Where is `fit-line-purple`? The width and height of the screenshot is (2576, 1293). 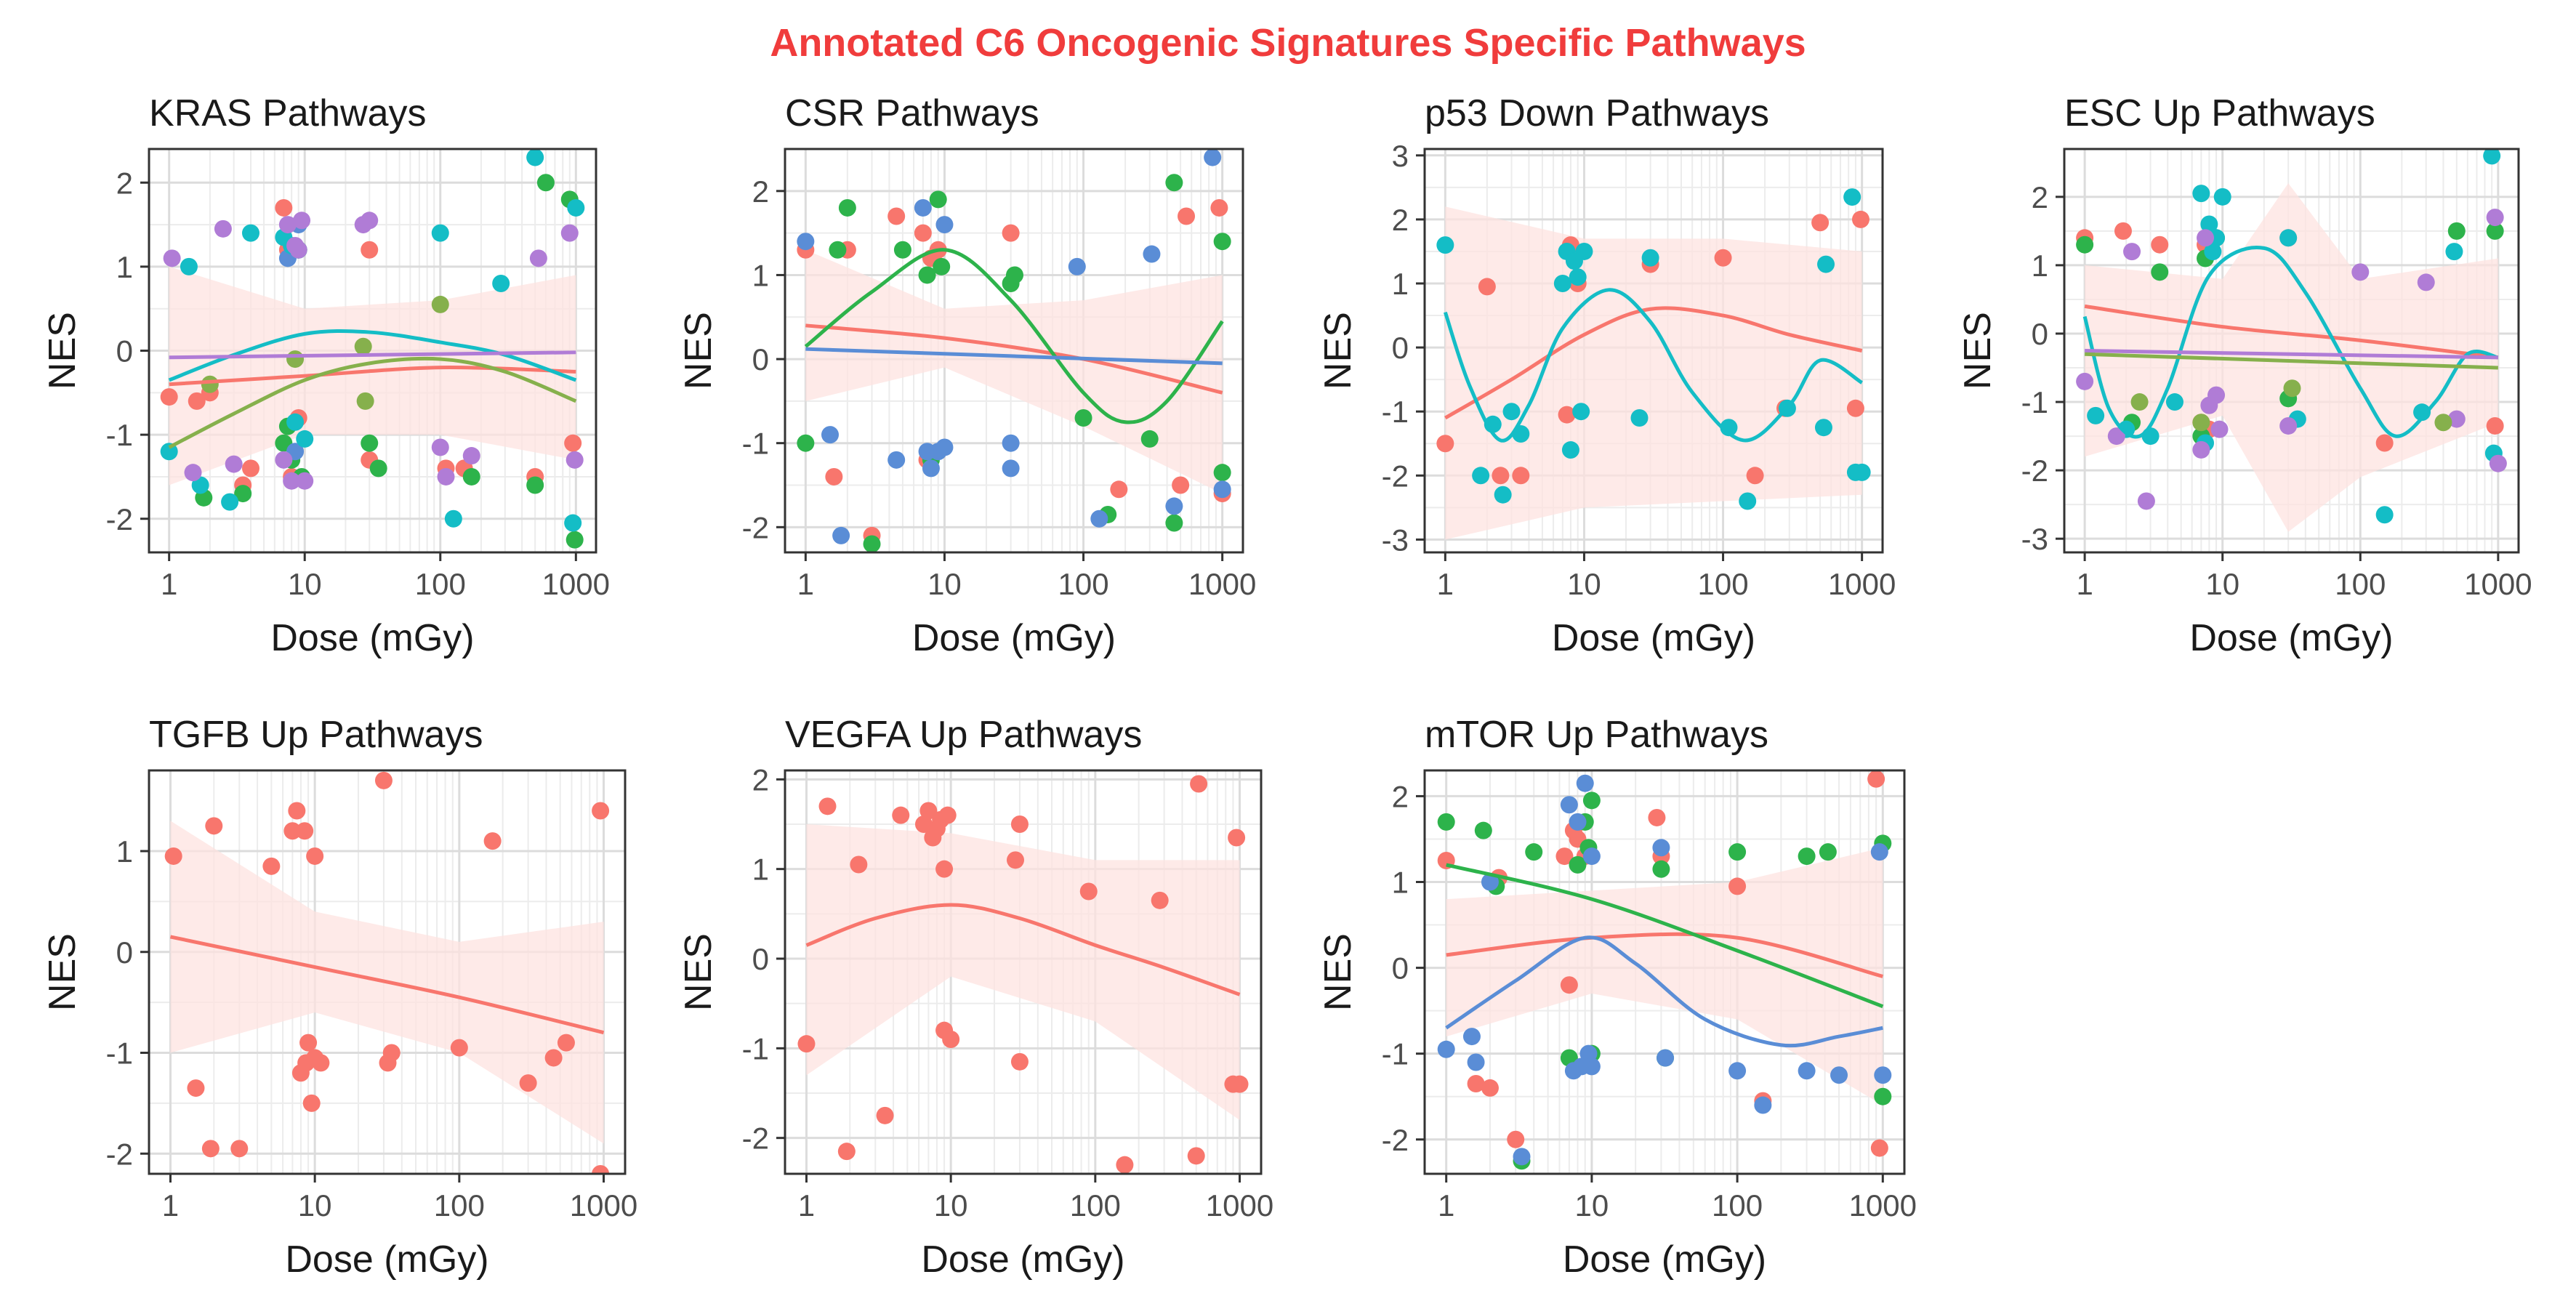 fit-line-purple is located at coordinates (372, 355).